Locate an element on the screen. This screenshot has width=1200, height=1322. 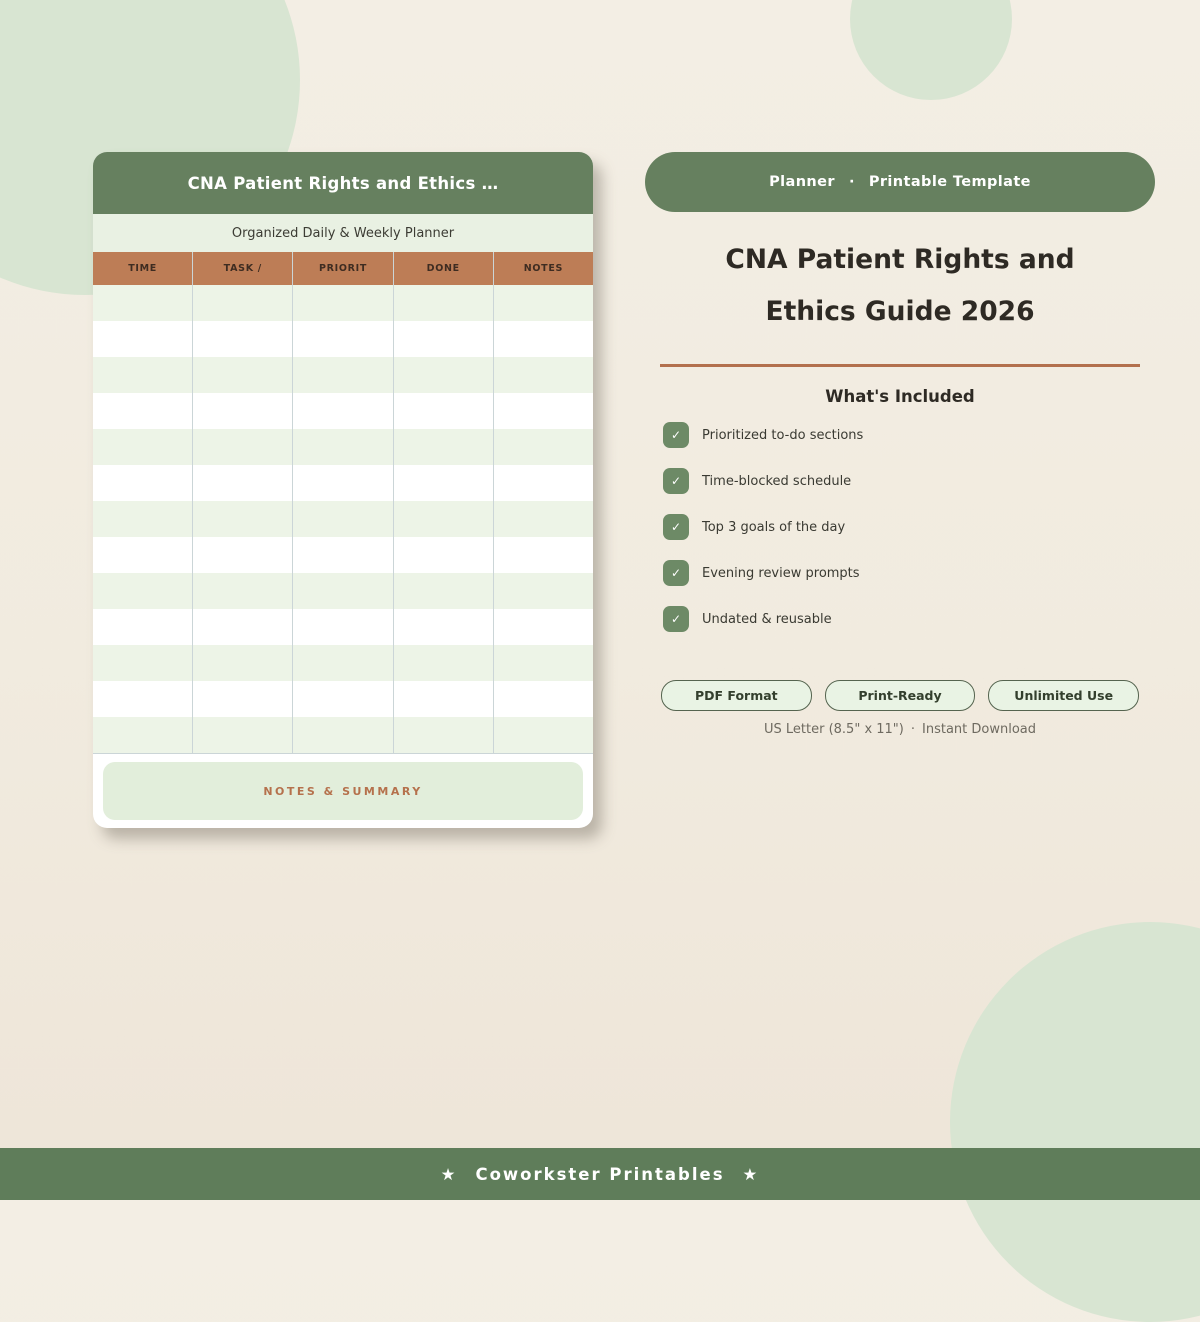
pdf-format-chip: PDF Format is located at coordinates (736, 695).